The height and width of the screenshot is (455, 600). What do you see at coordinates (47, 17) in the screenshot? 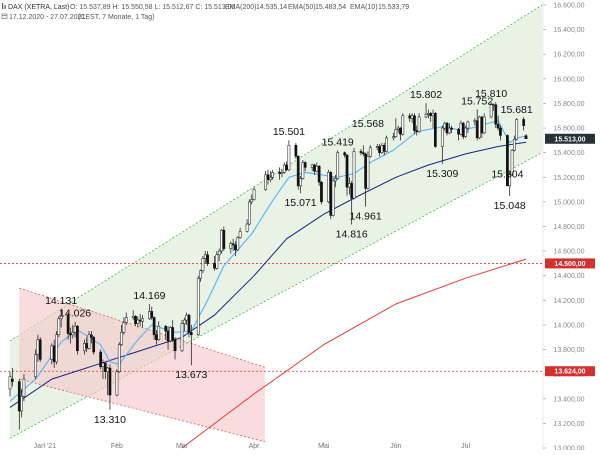
I see `date-range: 17.12.2020 - 27.07.2021` at bounding box center [47, 17].